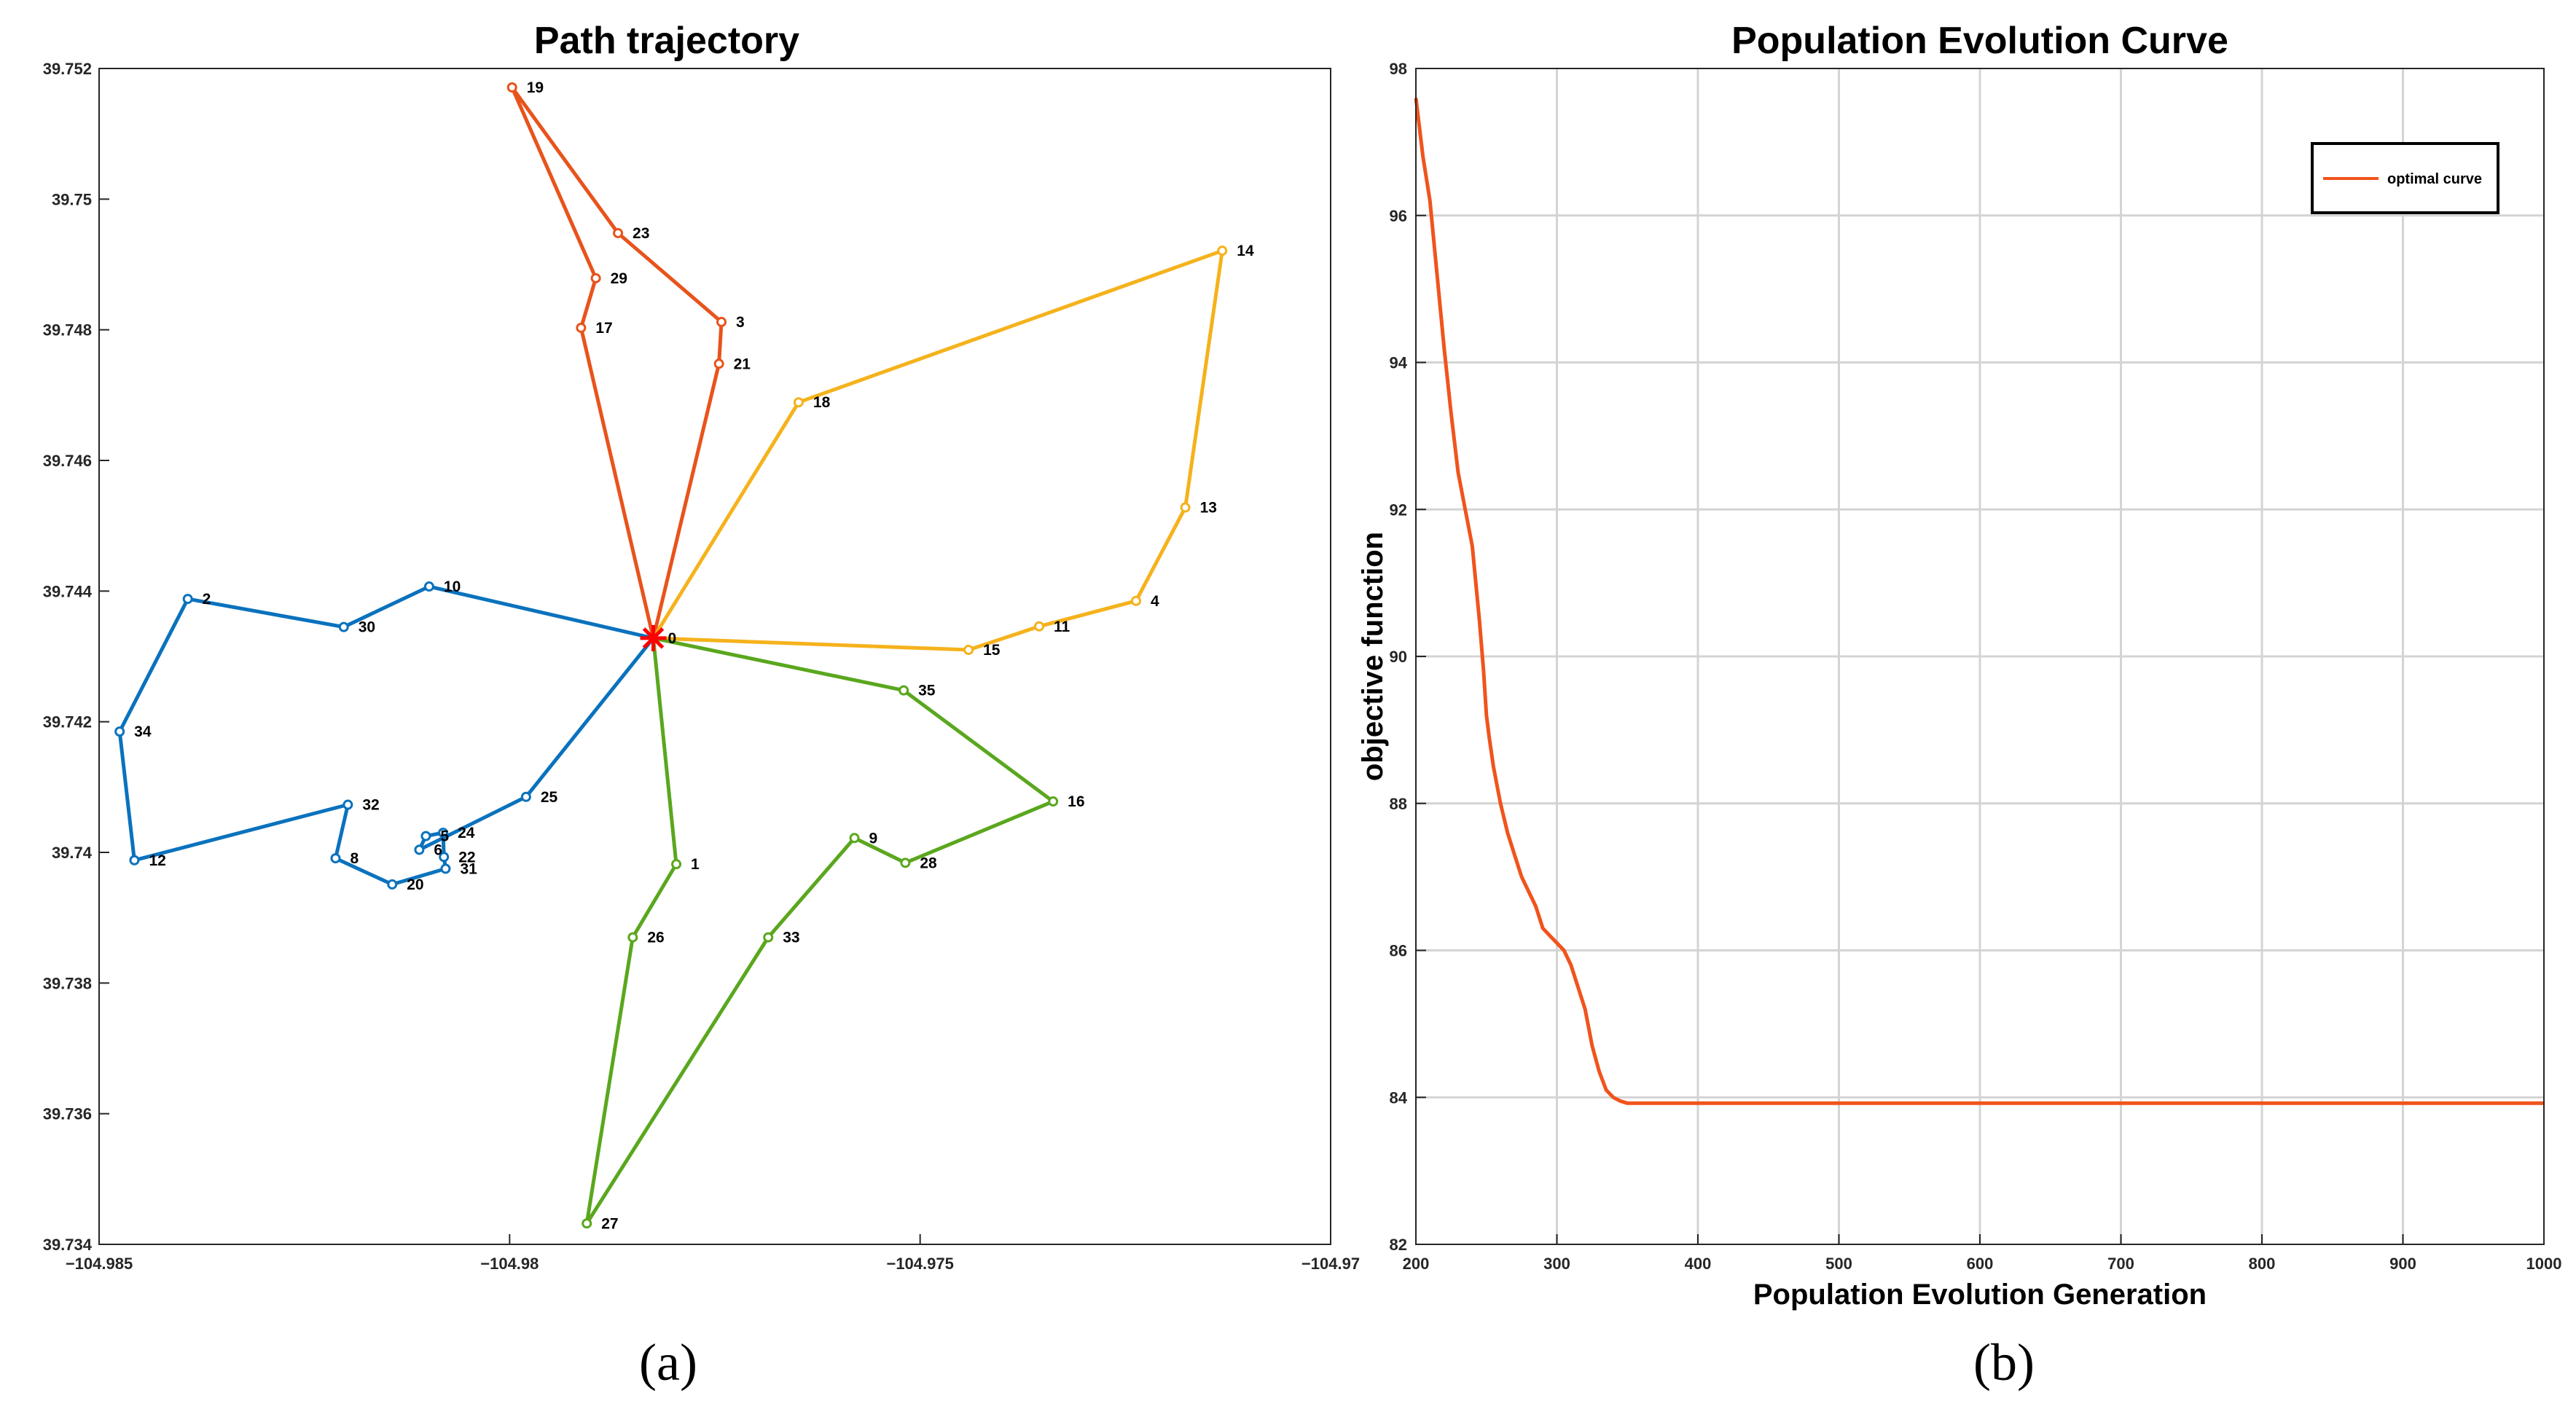 The height and width of the screenshot is (1409, 2576). What do you see at coordinates (99, 1264) in the screenshot?
I see `left-x-tick-label: −104.985` at bounding box center [99, 1264].